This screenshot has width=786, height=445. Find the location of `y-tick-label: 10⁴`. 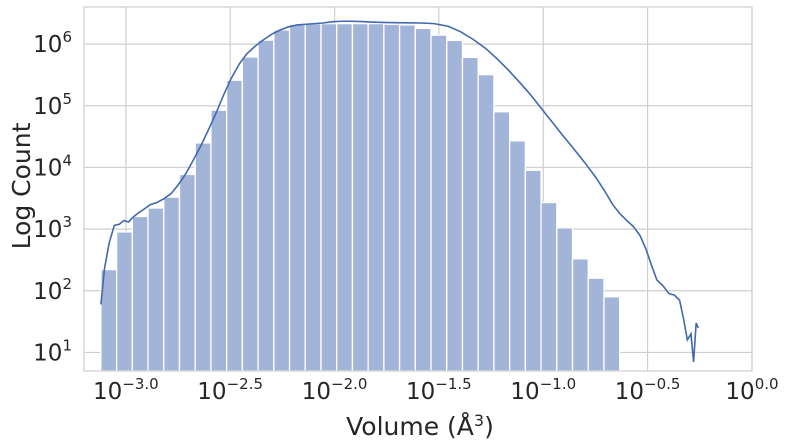

y-tick-label: 10⁴ is located at coordinates (52, 166).